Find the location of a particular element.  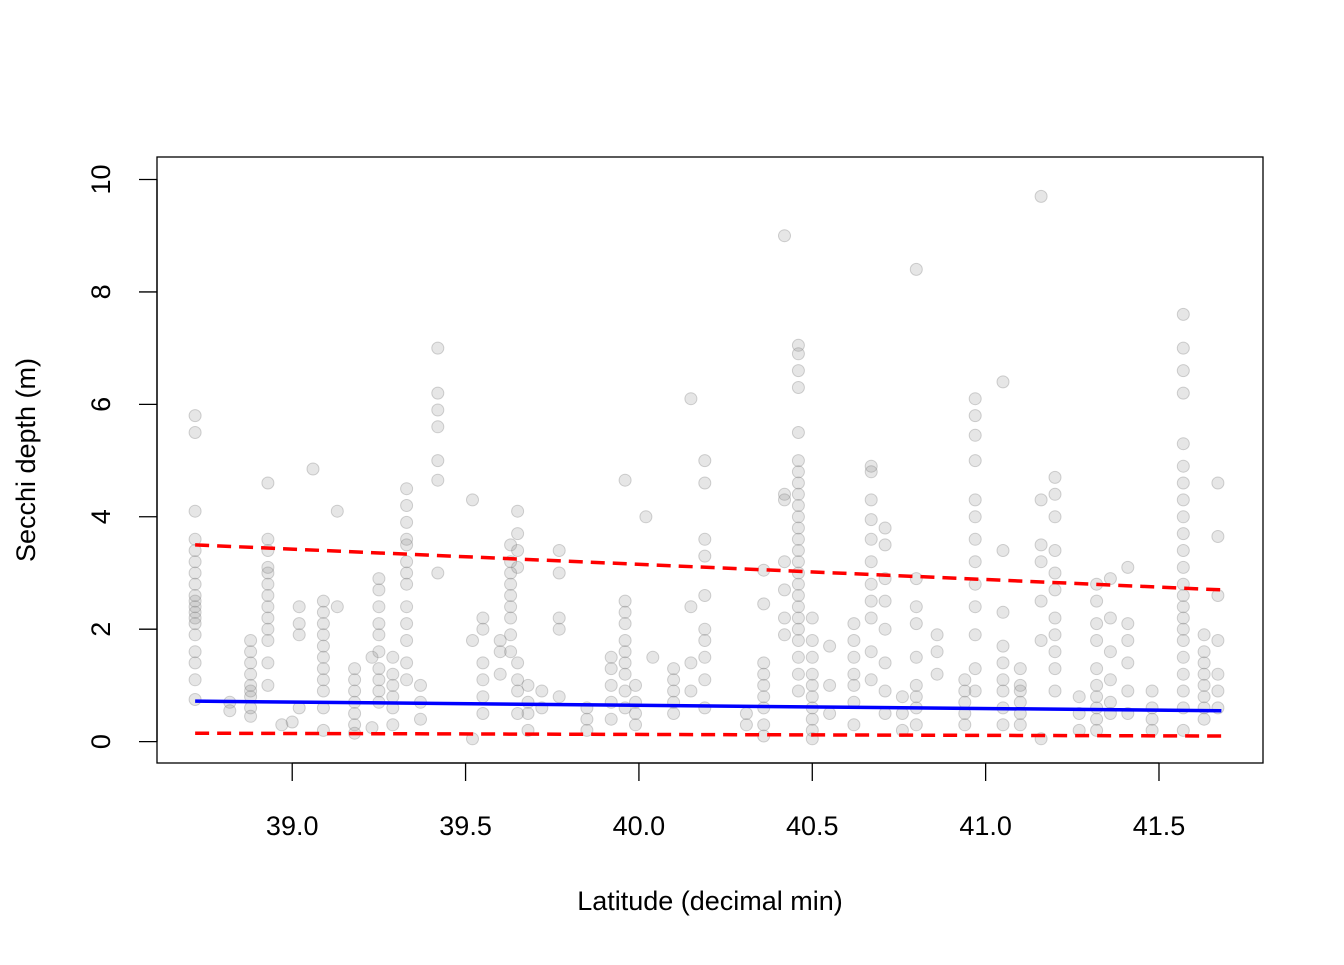

x-tick-label: 41.0 is located at coordinates (985, 826).